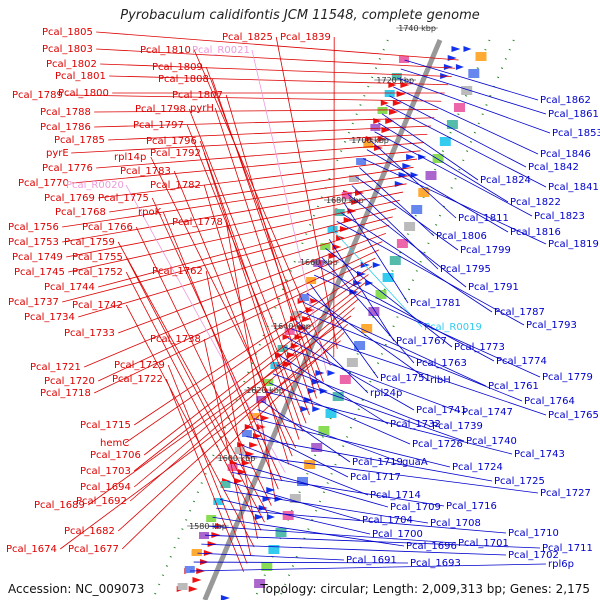 Image resolution: width=600 pixels, height=600 pixels. What do you see at coordinates (483, 218) in the screenshot?
I see `right-gene-label: Pcal_1811` at bounding box center [483, 218].